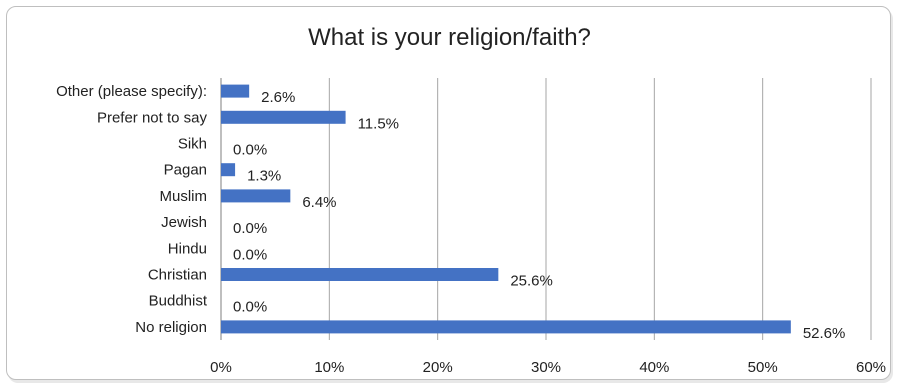 The height and width of the screenshot is (387, 899). What do you see at coordinates (131, 91) in the screenshot?
I see `category-label: Other (please specify):` at bounding box center [131, 91].